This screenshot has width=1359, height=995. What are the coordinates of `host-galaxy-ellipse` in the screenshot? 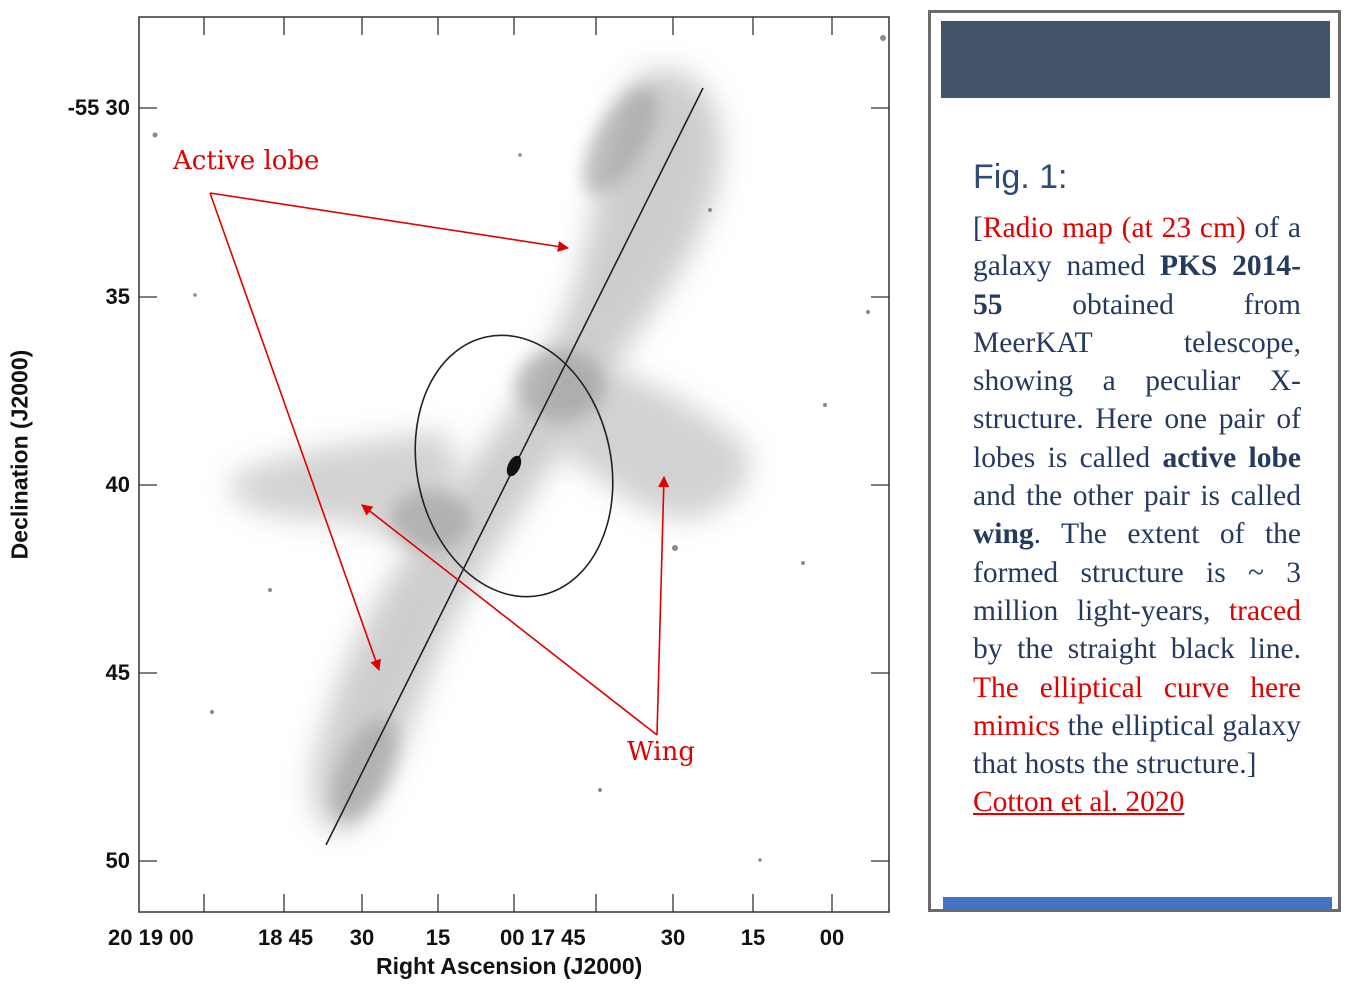 It's located at (514, 466).